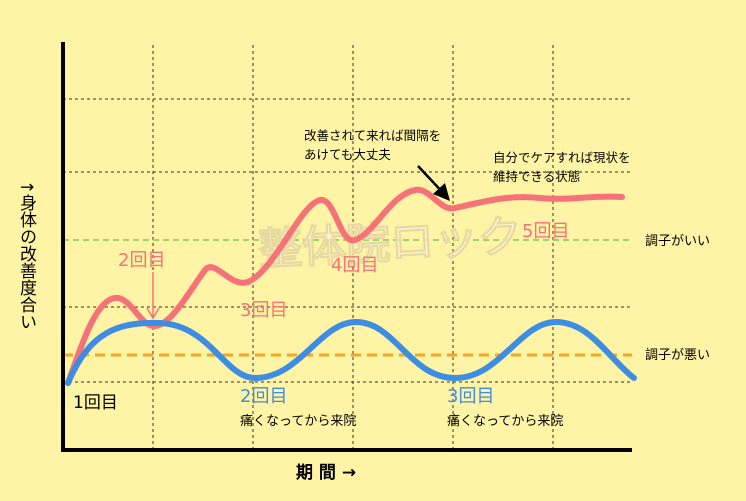 Image resolution: width=746 pixels, height=501 pixels. What do you see at coordinates (263, 396) in the screenshot?
I see `blue-visit-label-2: 2回目` at bounding box center [263, 396].